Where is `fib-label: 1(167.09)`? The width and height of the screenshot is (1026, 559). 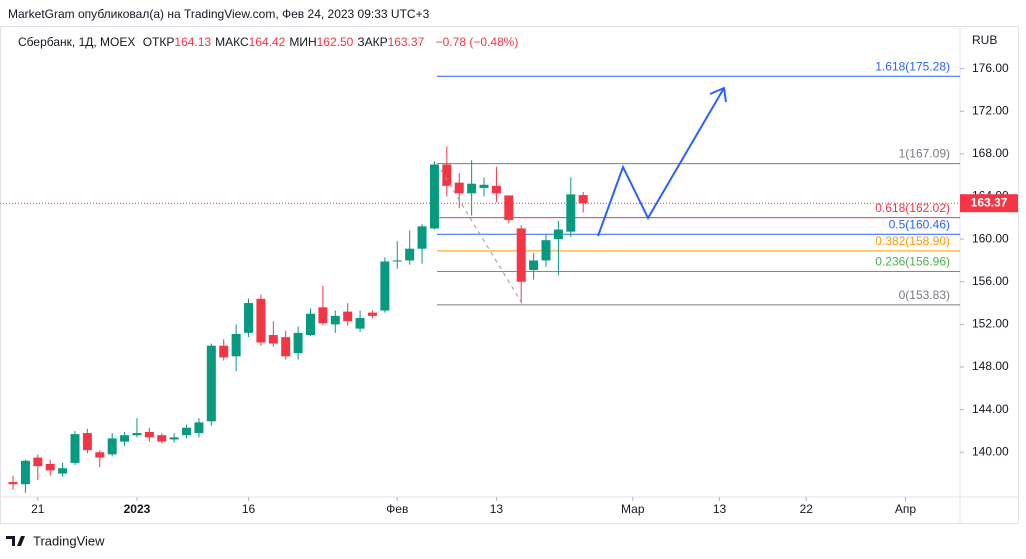 fib-label: 1(167.09) is located at coordinates (924, 154).